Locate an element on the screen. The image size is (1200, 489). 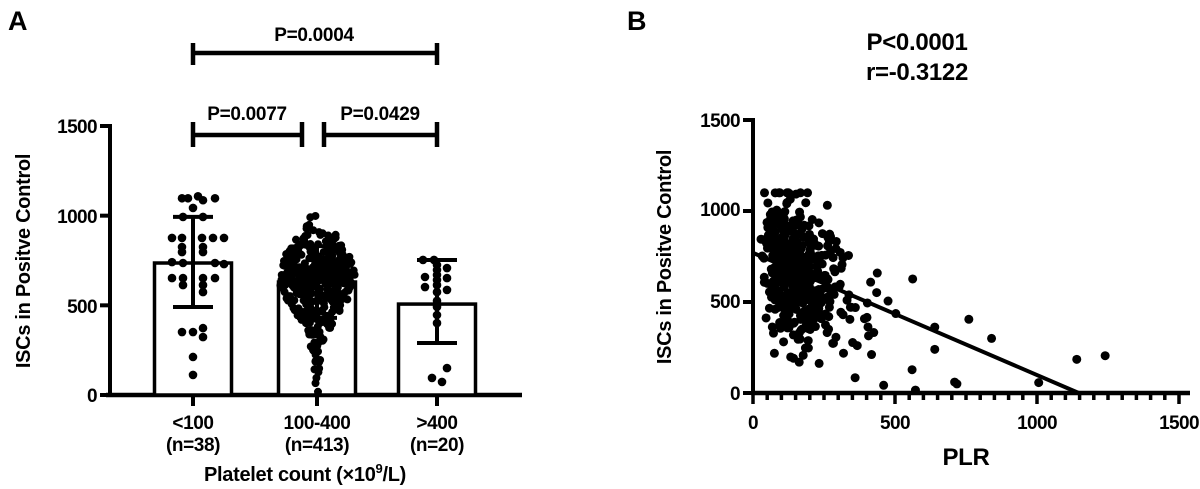
a-category-1: <100 is located at coordinates (192, 423).